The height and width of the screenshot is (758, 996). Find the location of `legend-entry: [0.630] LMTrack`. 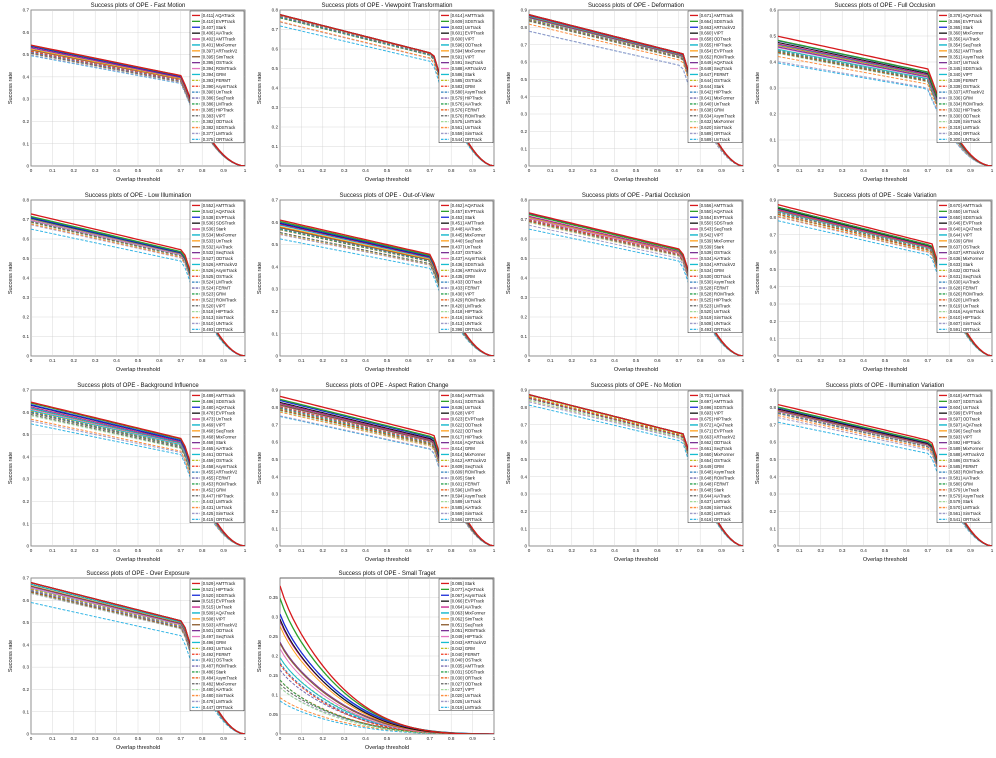

legend-entry: [0.630] LMTrack is located at coordinates (716, 513).